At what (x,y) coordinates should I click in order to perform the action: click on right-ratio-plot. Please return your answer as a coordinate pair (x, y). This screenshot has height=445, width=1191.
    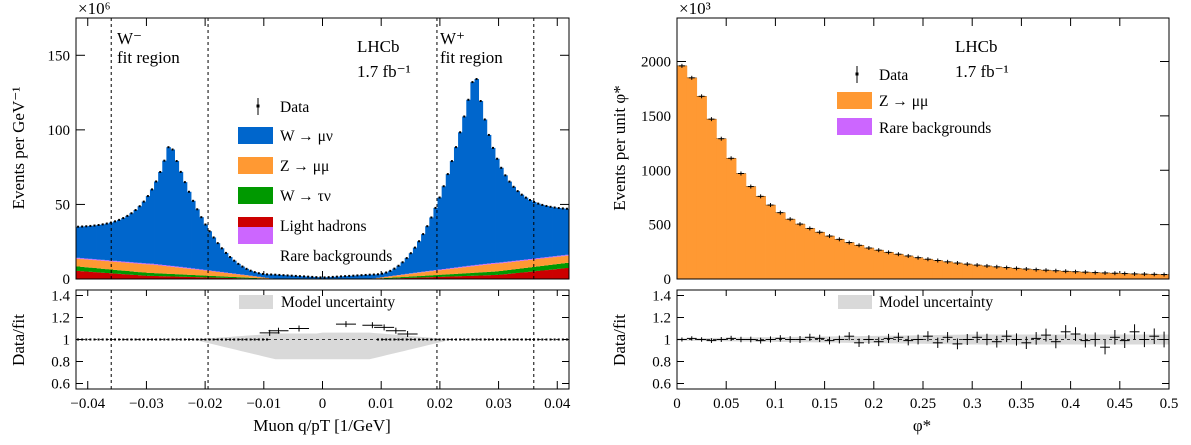
    Looking at the image, I should click on (923, 339).